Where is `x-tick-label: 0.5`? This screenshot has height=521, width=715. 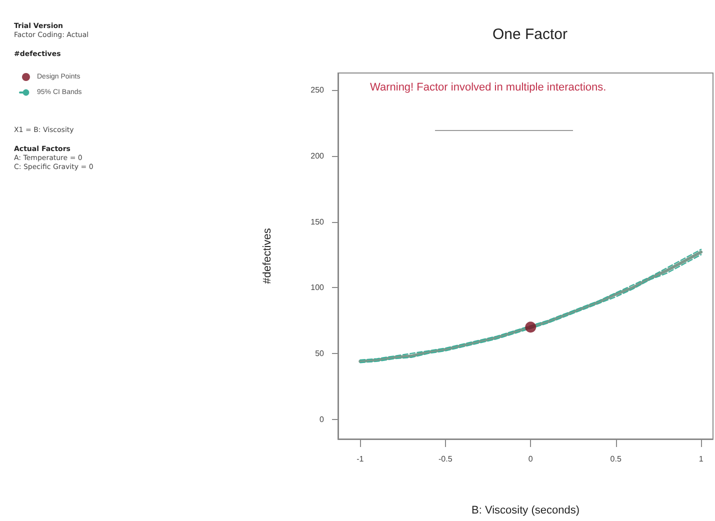 x-tick-label: 0.5 is located at coordinates (616, 459).